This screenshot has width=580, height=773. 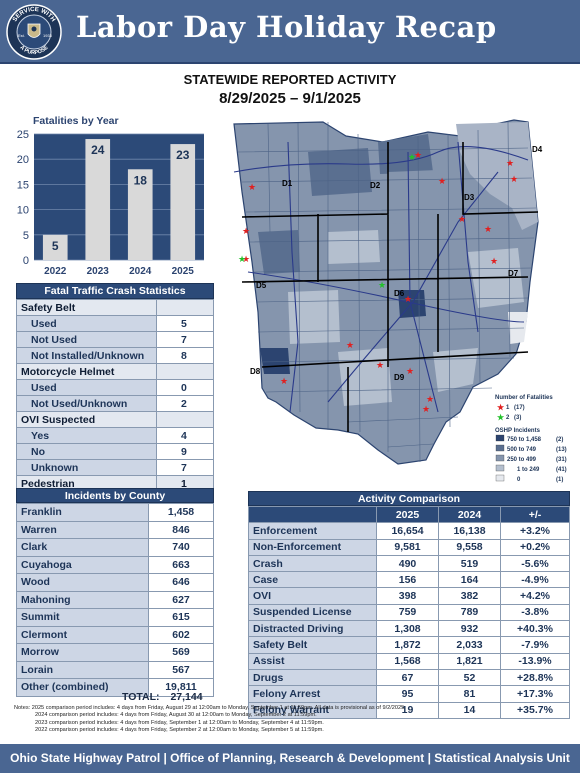 I want to click on activity-row: Assist 1,568 1,821 -13.9%, so click(x=409, y=661).